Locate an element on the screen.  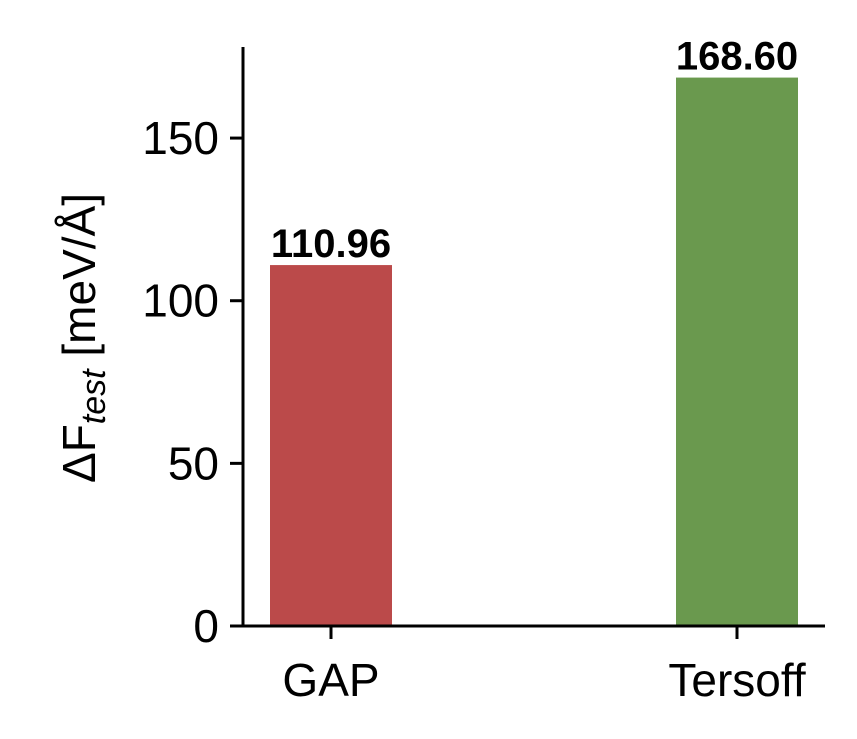
y-axis-title: ΔFtest [meV/Å] is located at coordinates (83, 338).